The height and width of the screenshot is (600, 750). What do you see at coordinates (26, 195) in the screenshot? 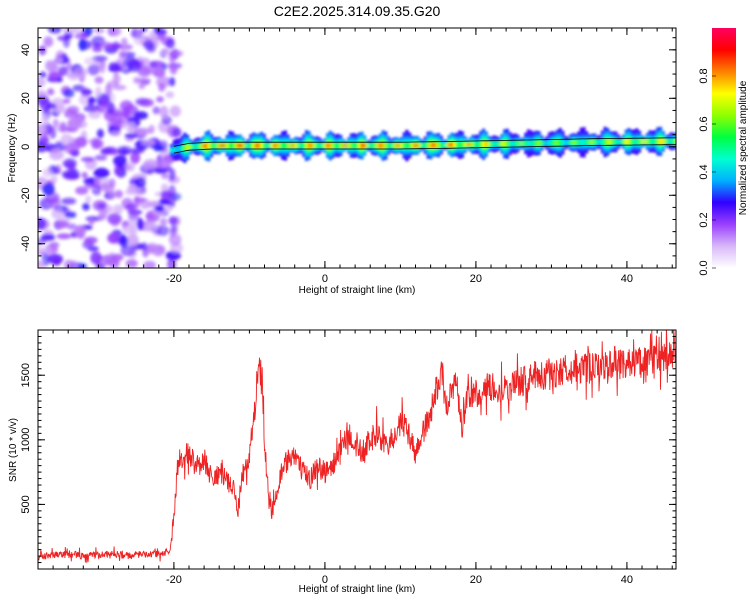
I see `spectrogram-ytick-label: -20` at bounding box center [26, 195].